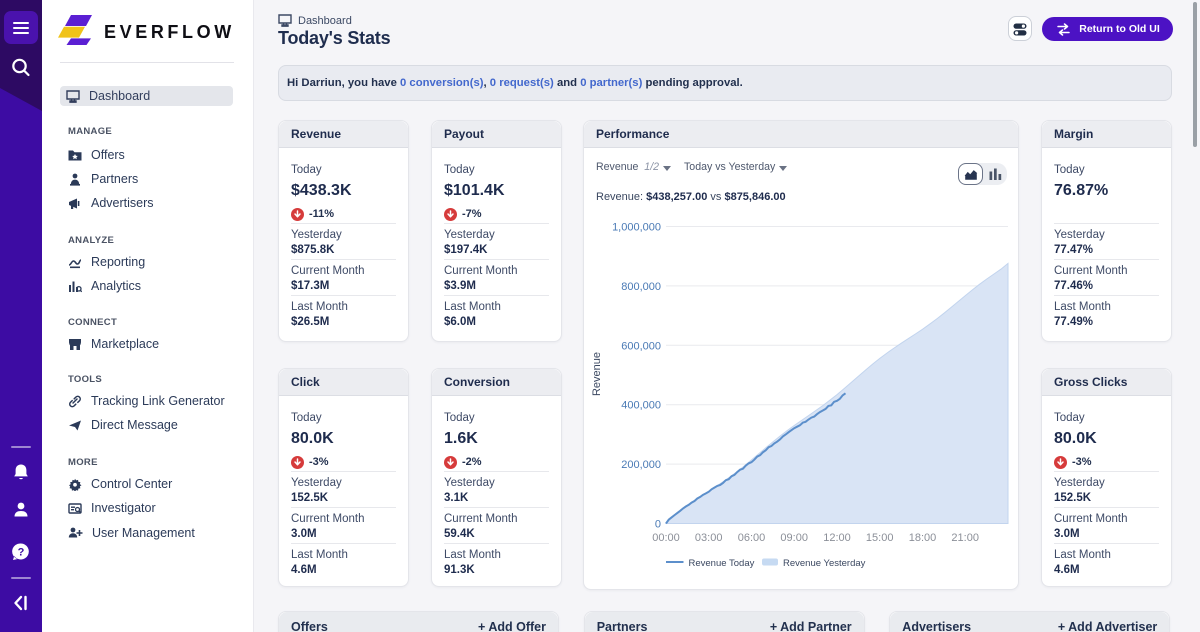 This screenshot has height=632, width=1200. I want to click on svg-text: 600,000, so click(641, 346).